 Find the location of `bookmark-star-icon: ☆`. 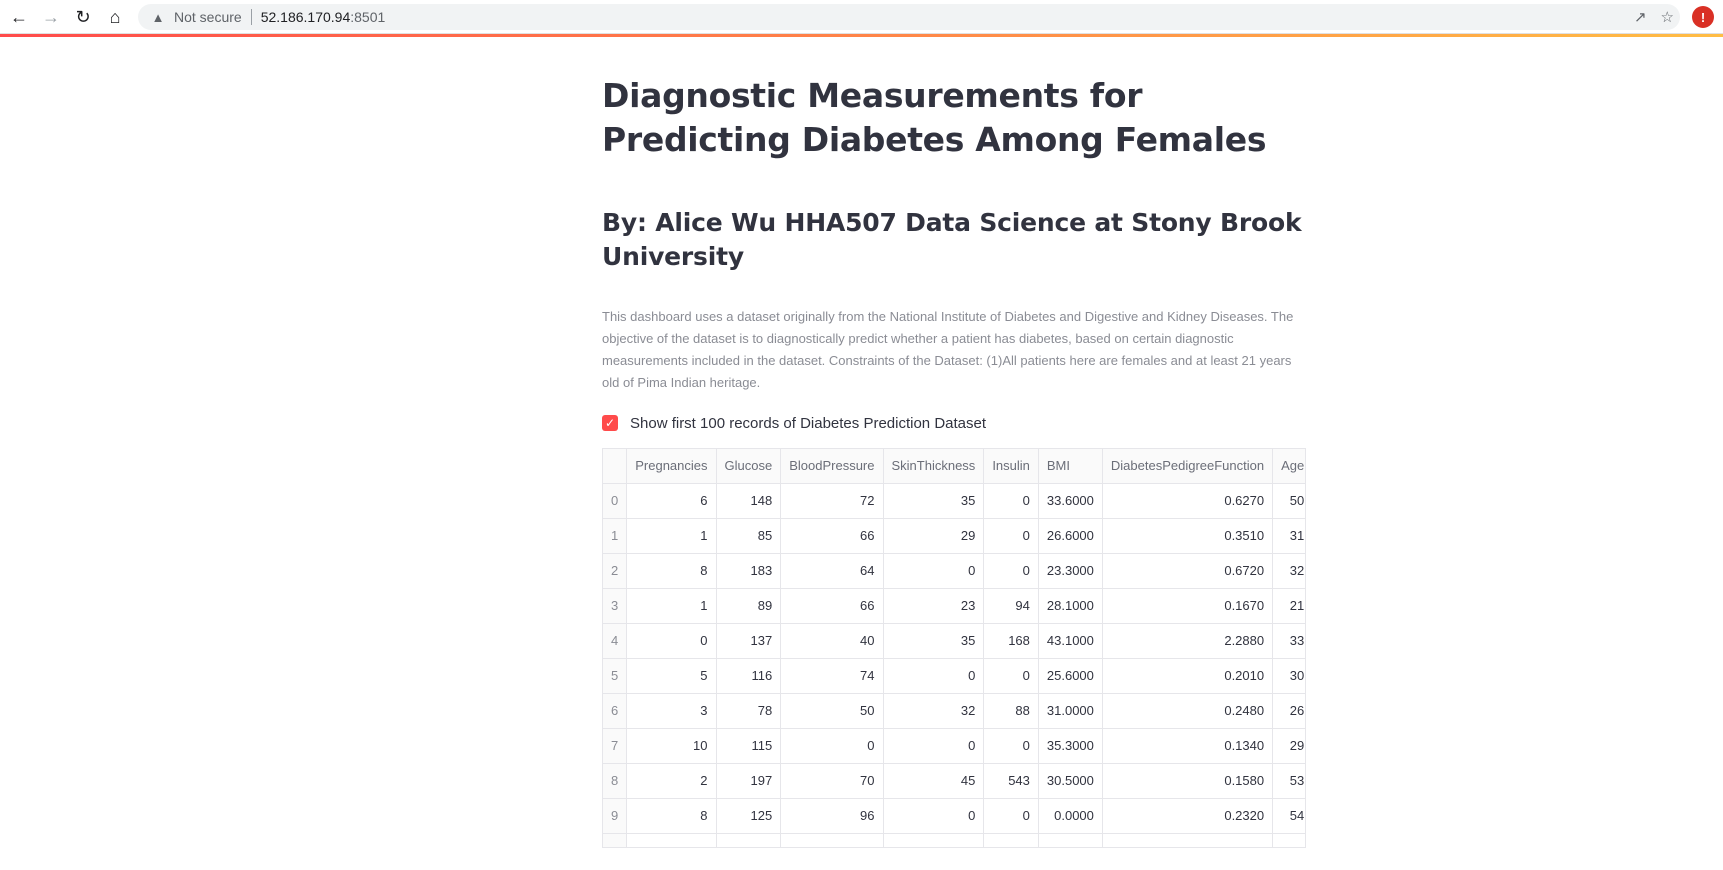

bookmark-star-icon: ☆ is located at coordinates (1667, 17).